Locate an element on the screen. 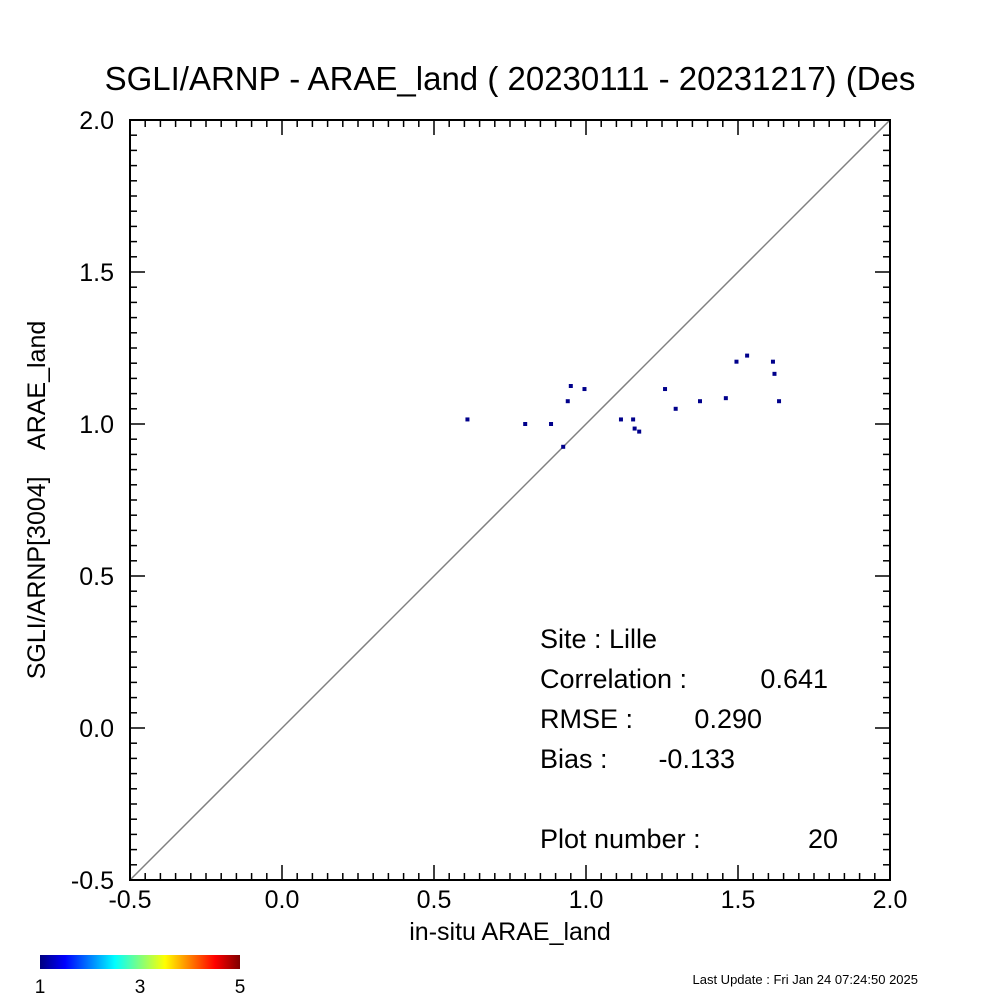 The height and width of the screenshot is (1000, 1000). y-tick-label: 2.0 is located at coordinates (96, 121).